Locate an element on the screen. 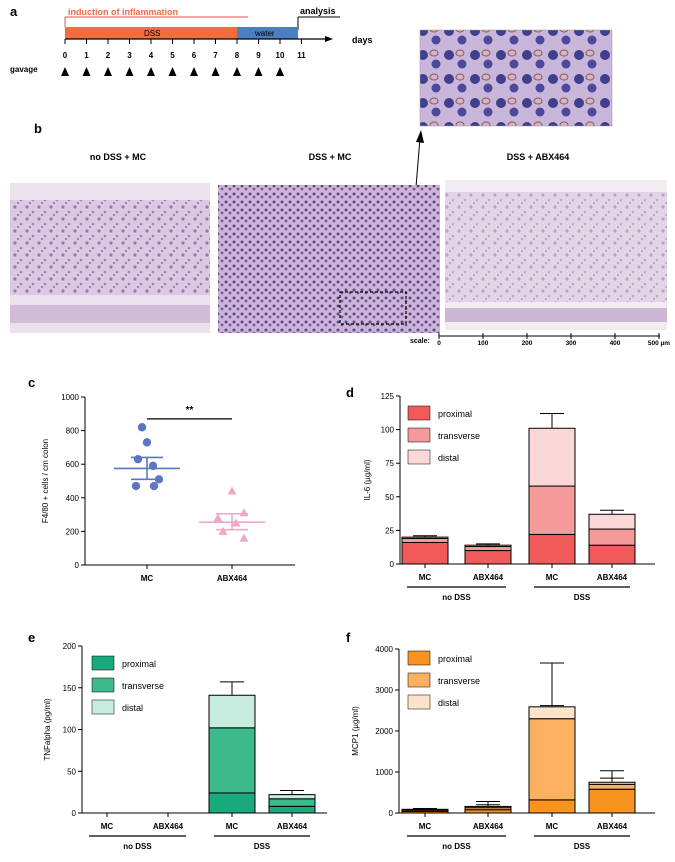 This screenshot has width=675, height=862. day-tick-label: 1 is located at coordinates (86, 55).